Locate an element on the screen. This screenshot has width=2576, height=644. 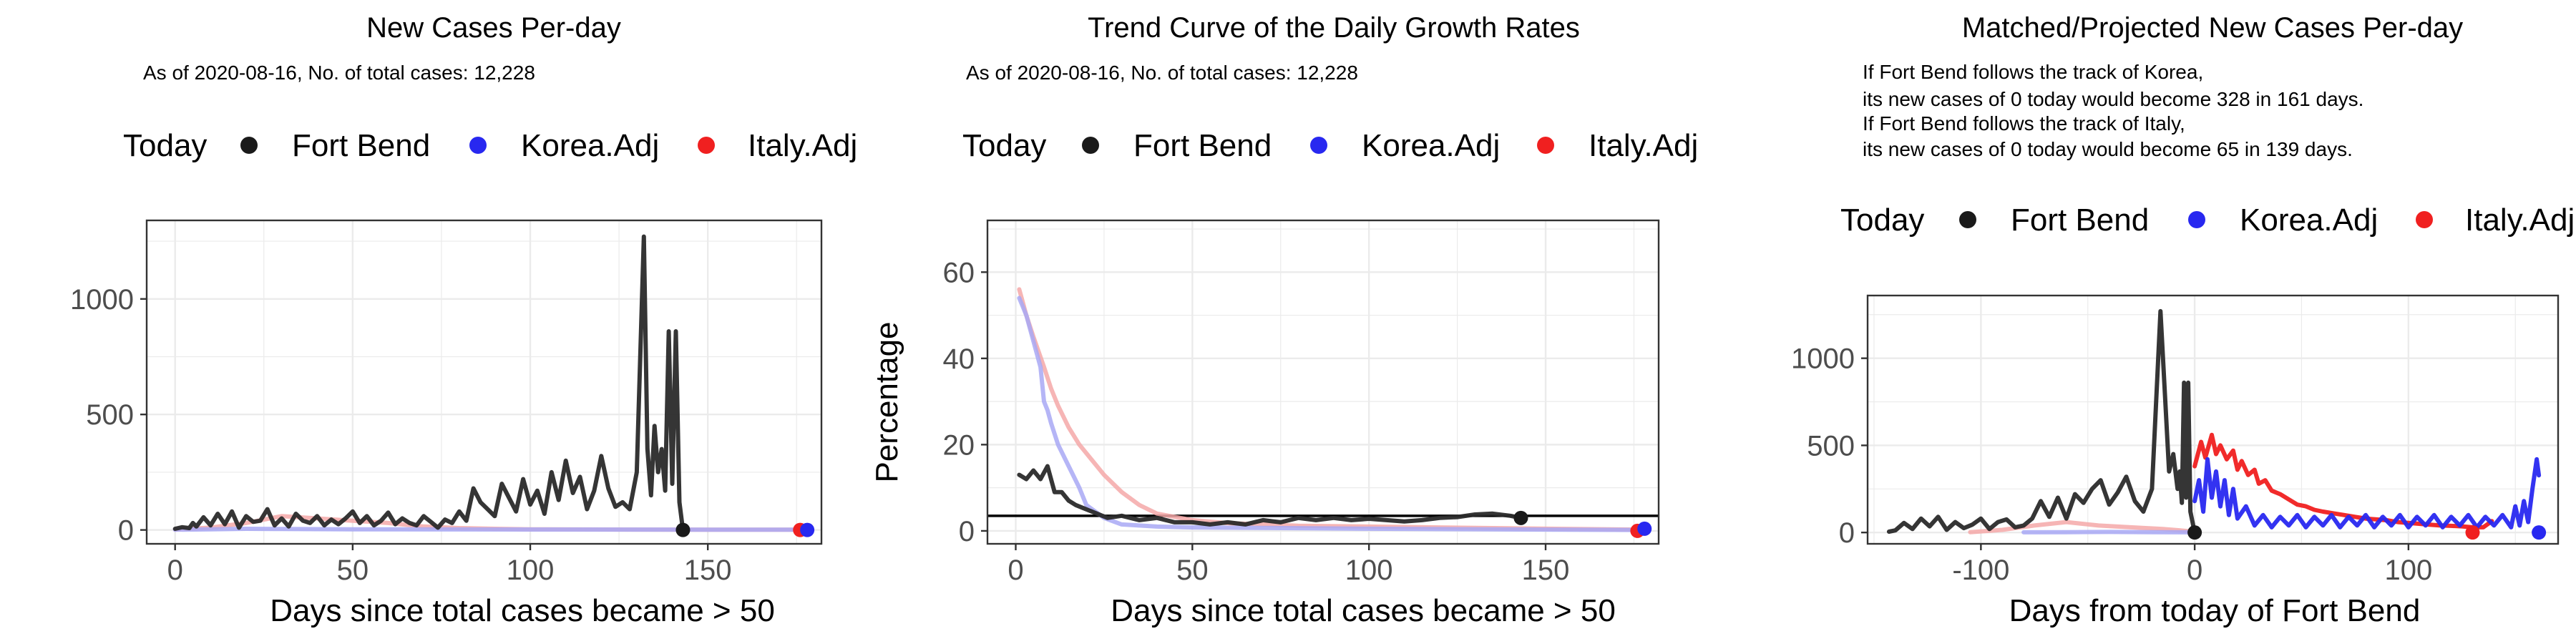
series-line-italy-adj is located at coordinates (2343, 481).